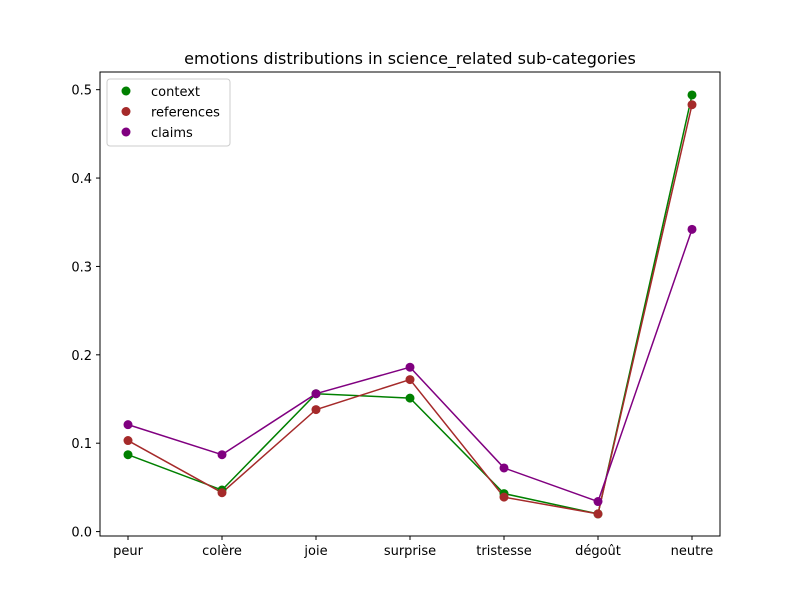 This screenshot has width=800, height=600. Describe the element at coordinates (81, 267) in the screenshot. I see `y-tick-label: 0.3` at that location.